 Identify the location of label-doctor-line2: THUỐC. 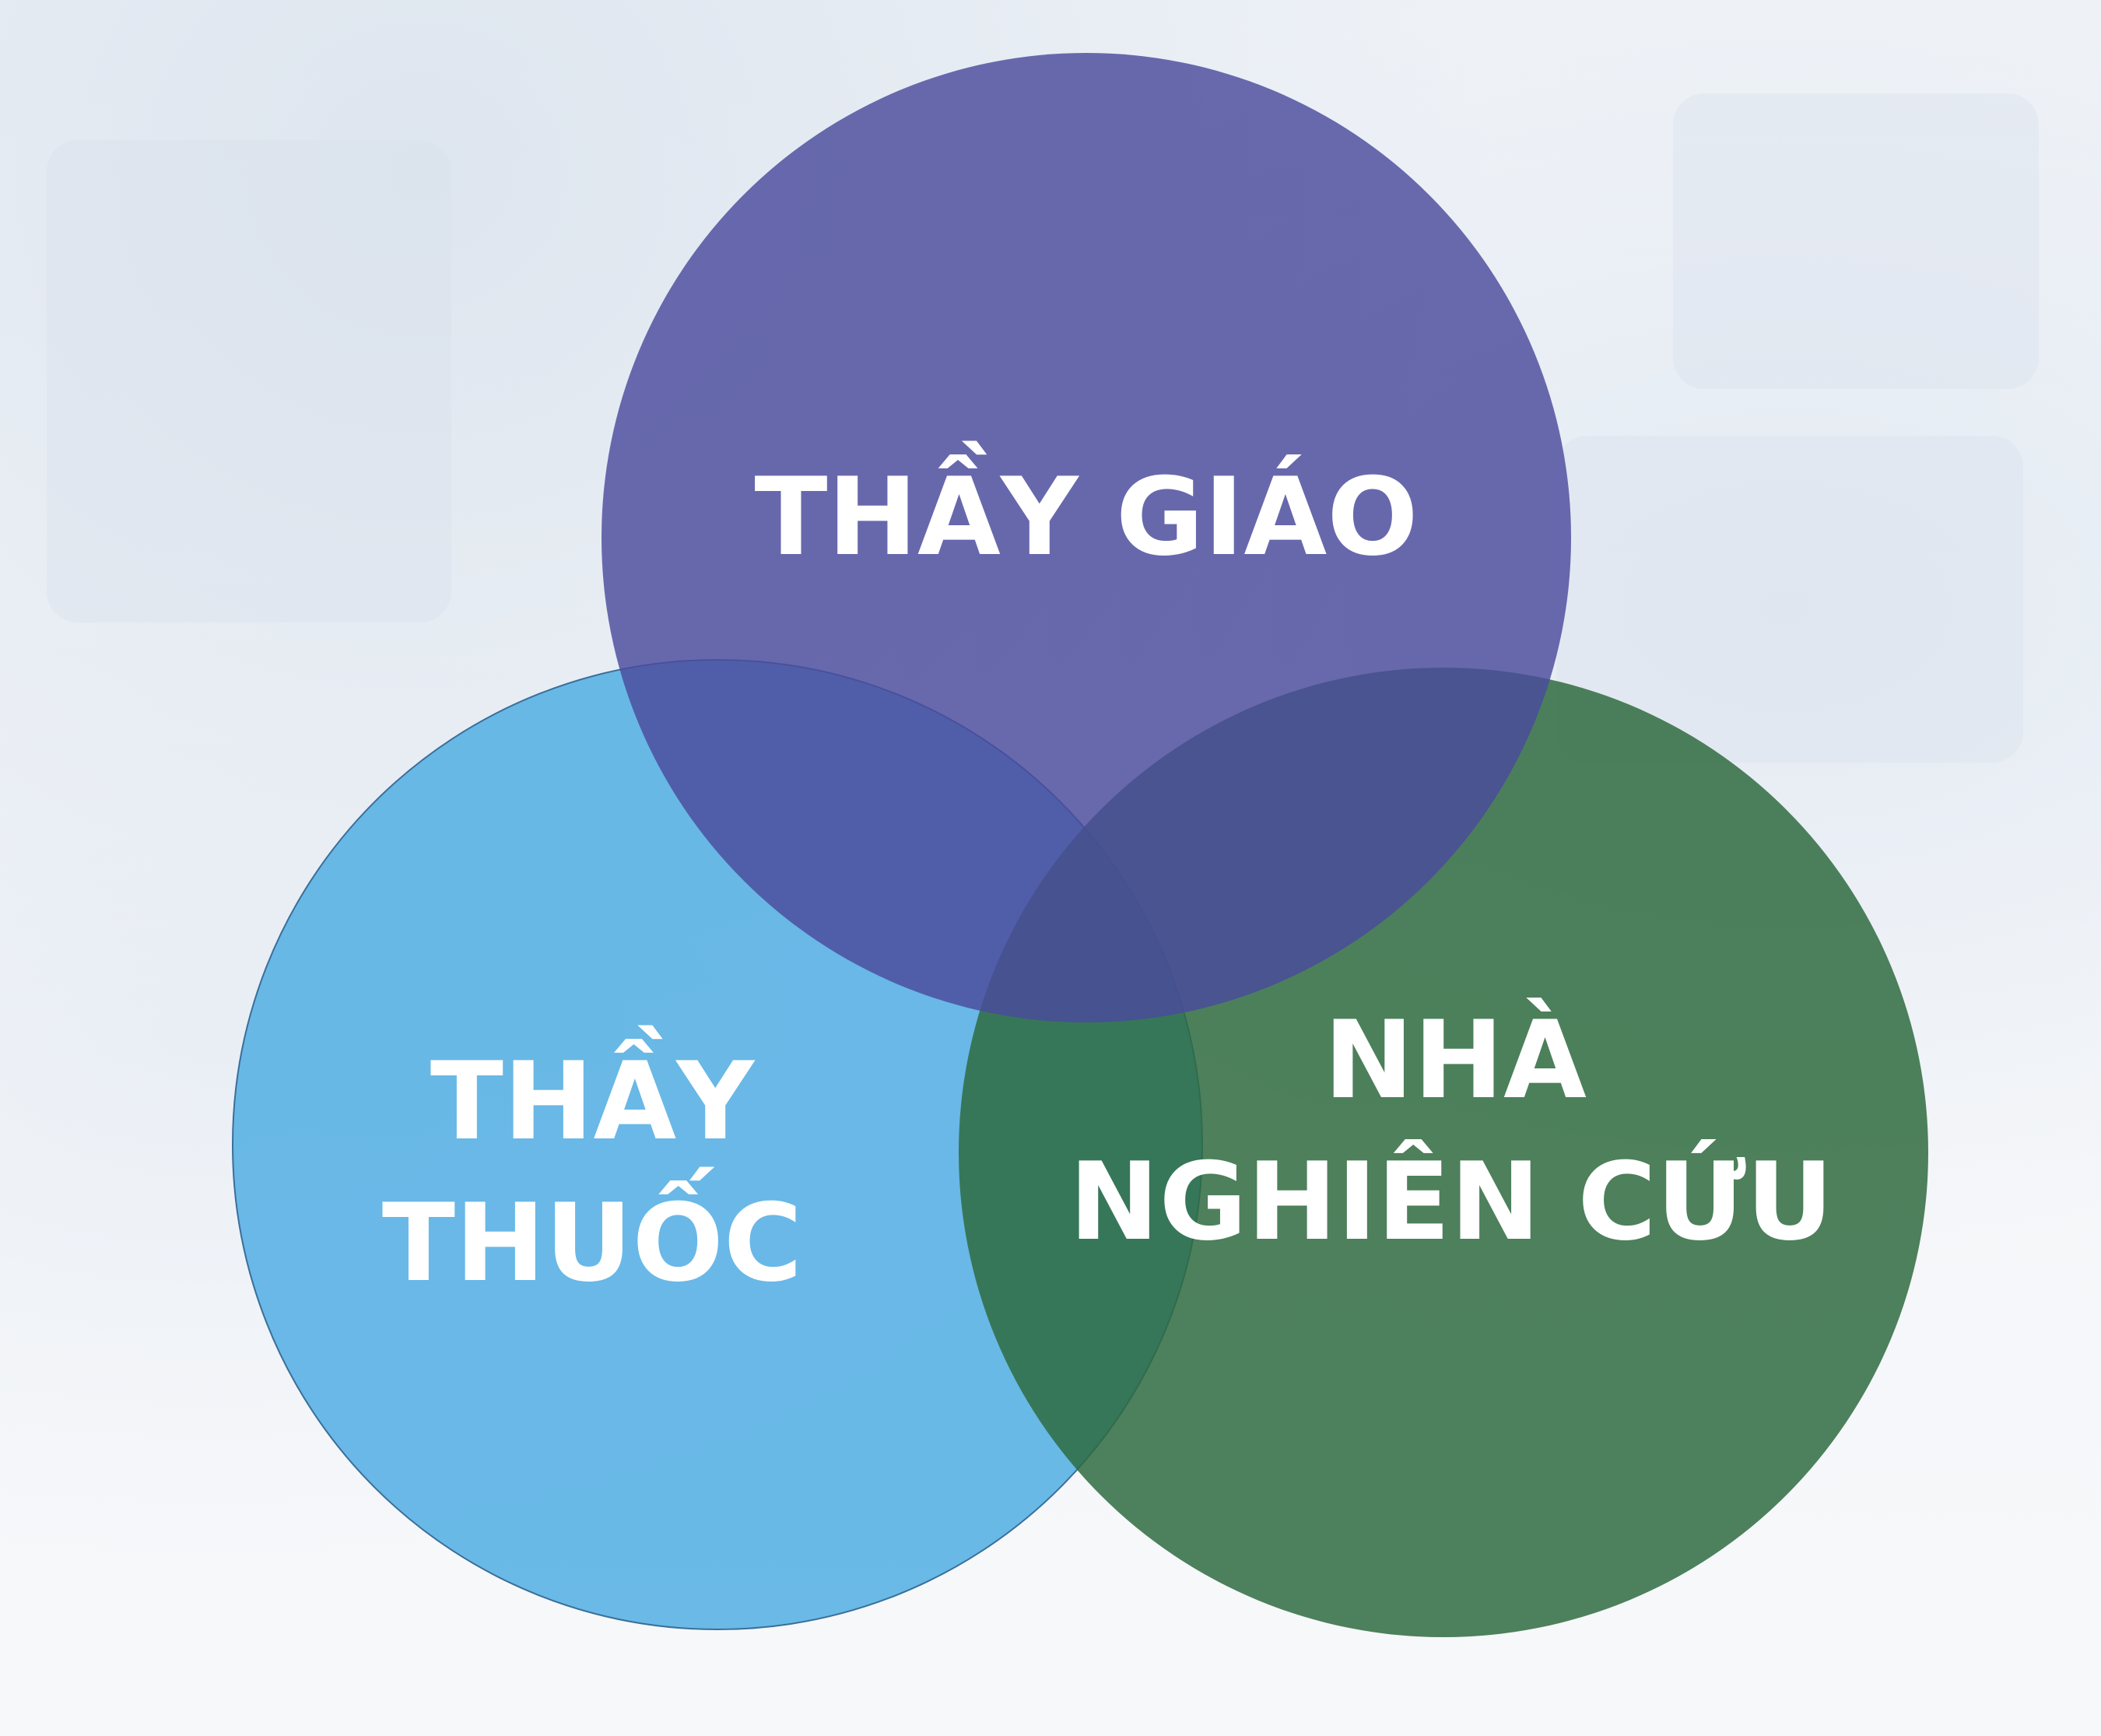
(592, 1236).